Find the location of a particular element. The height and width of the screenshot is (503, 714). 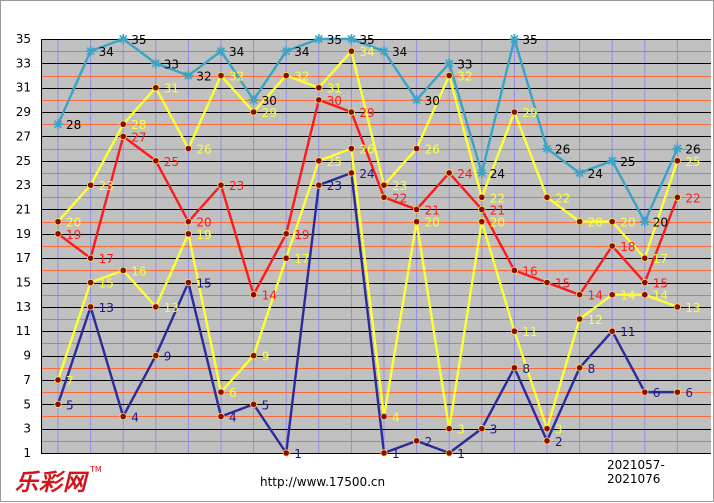

y-tick-label: 35 is located at coordinates (23, 39).